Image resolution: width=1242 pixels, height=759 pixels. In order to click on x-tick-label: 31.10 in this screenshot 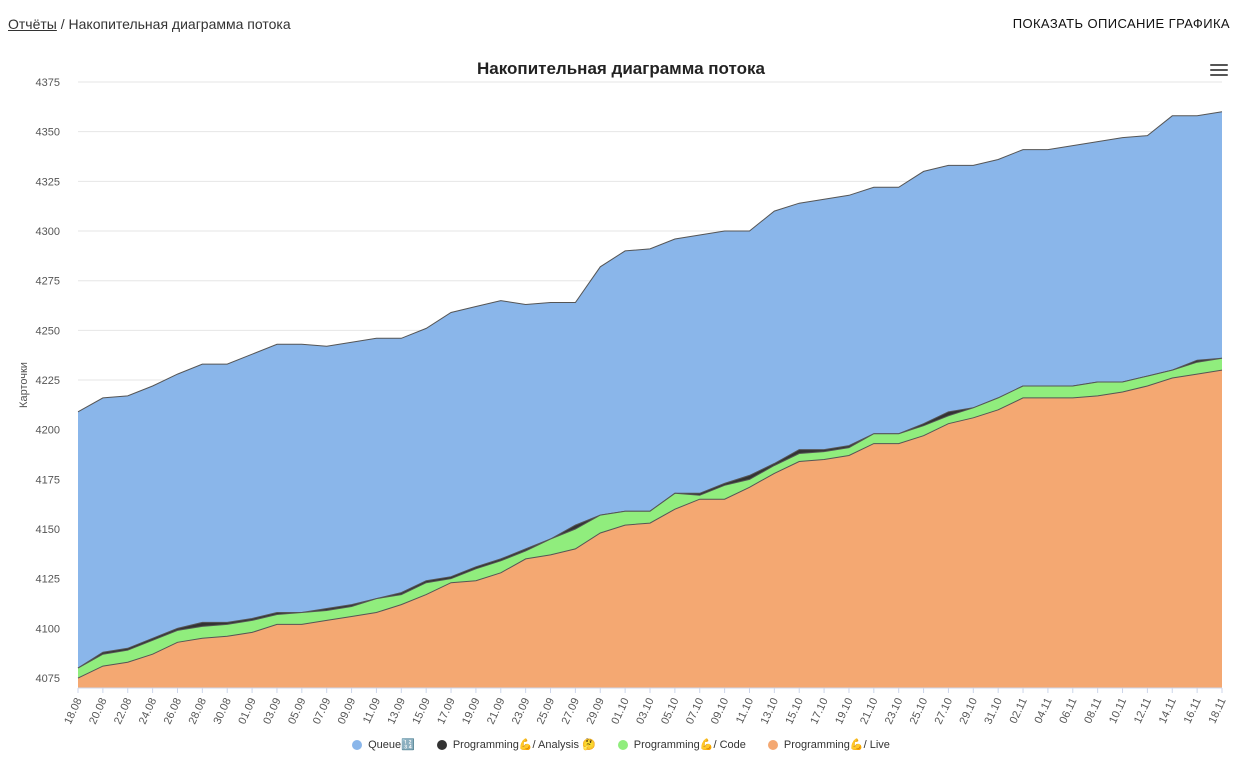, I will do `click(993, 711)`.